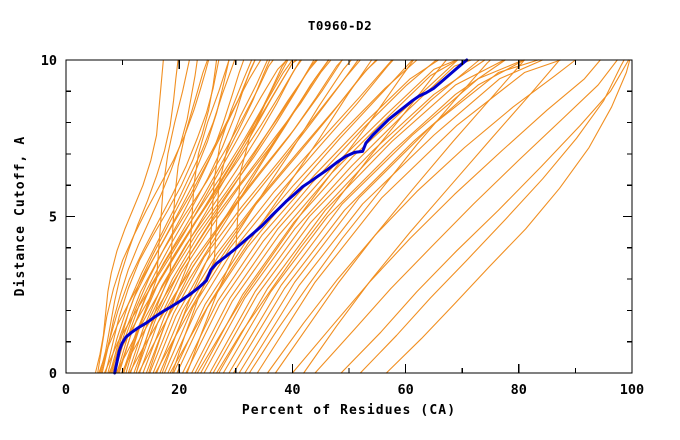 The width and height of the screenshot is (680, 440). Describe the element at coordinates (632, 390) in the screenshot. I see `x-tick-label: 100` at that location.